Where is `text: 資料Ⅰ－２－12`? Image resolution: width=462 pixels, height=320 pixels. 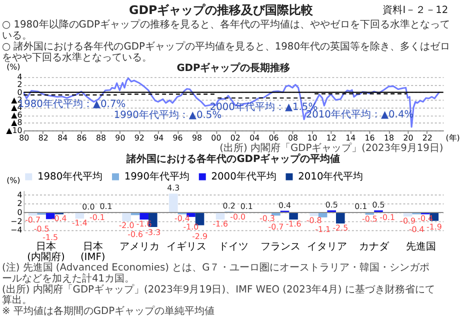 text: 資料Ⅰ－２－12 is located at coordinates (415, 10).